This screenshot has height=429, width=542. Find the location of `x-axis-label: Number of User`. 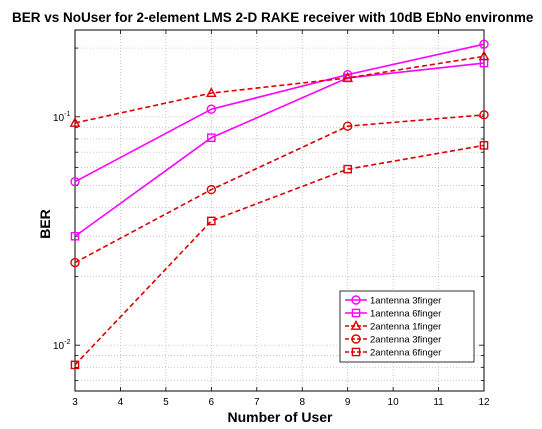

x-axis-label: Number of User is located at coordinates (280, 417).